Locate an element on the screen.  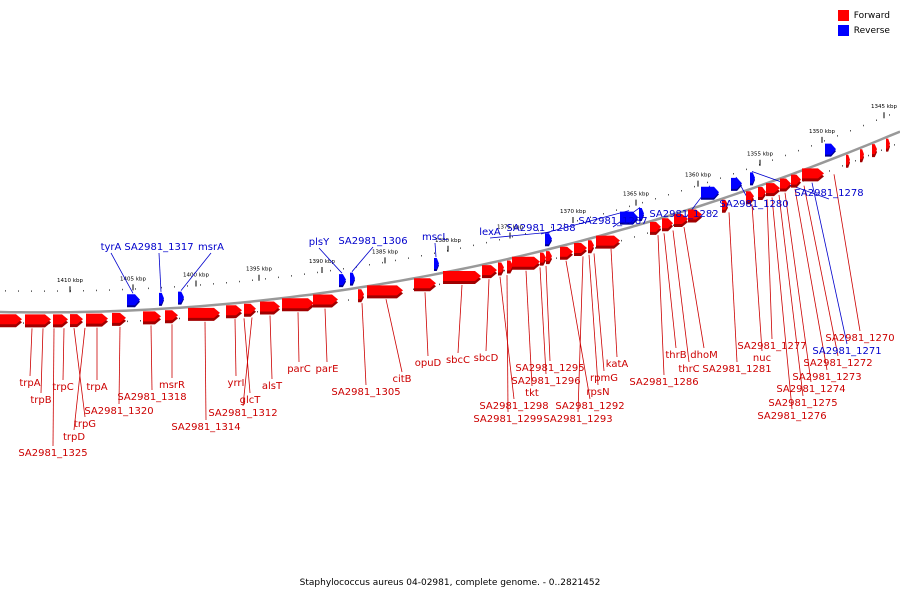
forward-gene-label: SA2981_1293 is located at coordinates (577, 419).